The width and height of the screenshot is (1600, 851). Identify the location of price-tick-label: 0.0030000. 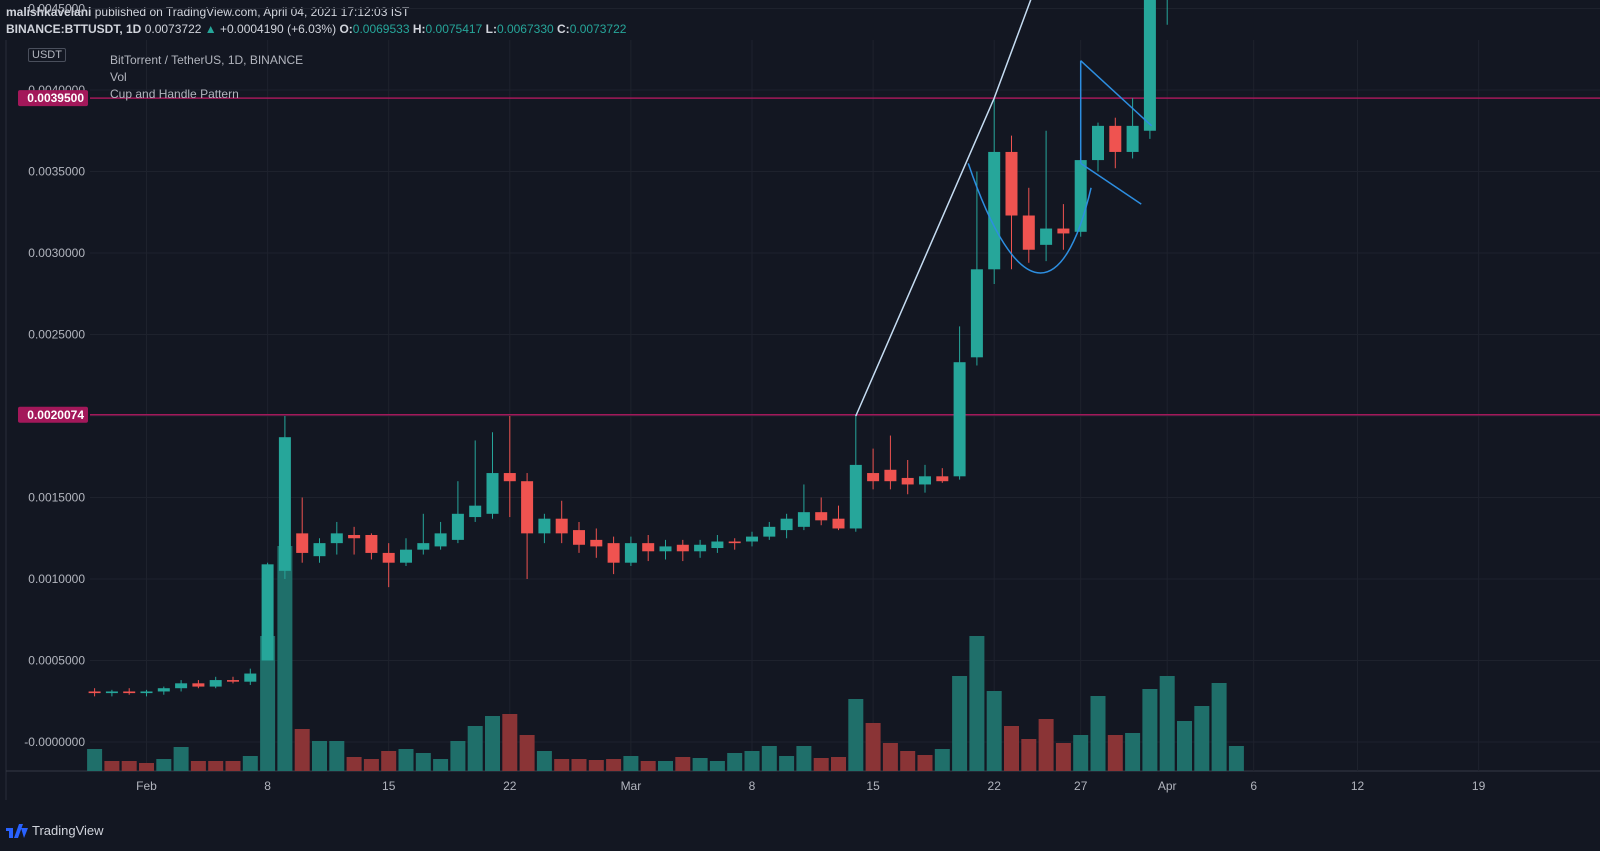
(56, 253).